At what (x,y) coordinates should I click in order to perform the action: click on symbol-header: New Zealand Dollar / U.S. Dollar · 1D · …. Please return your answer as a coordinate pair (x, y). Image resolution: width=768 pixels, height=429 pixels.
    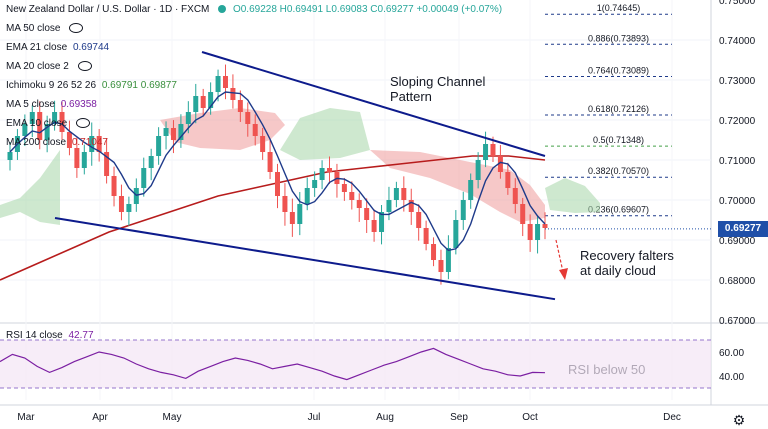
    Looking at the image, I should click on (254, 9).